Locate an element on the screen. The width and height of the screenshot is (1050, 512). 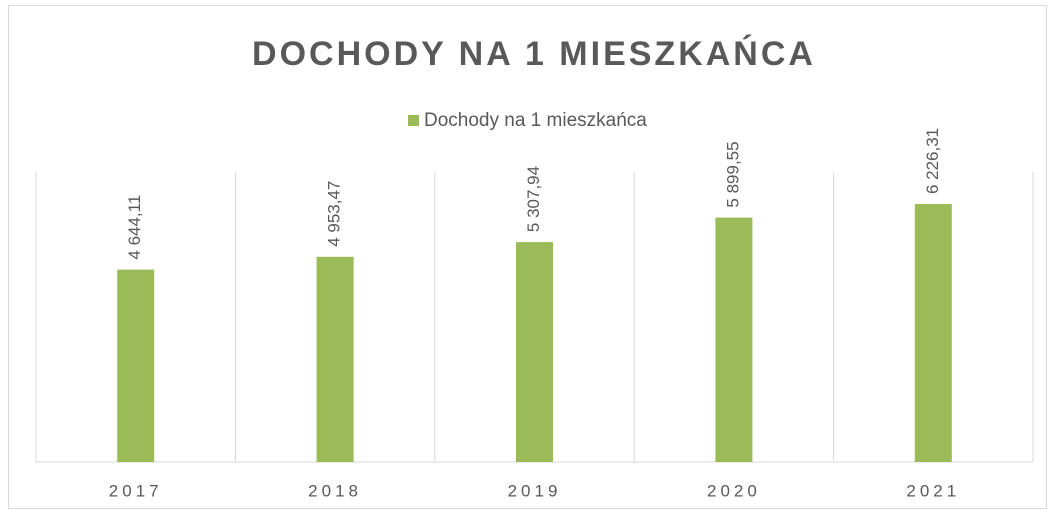
legend-label: Dochody na 1 mieszkańca is located at coordinates (535, 120).